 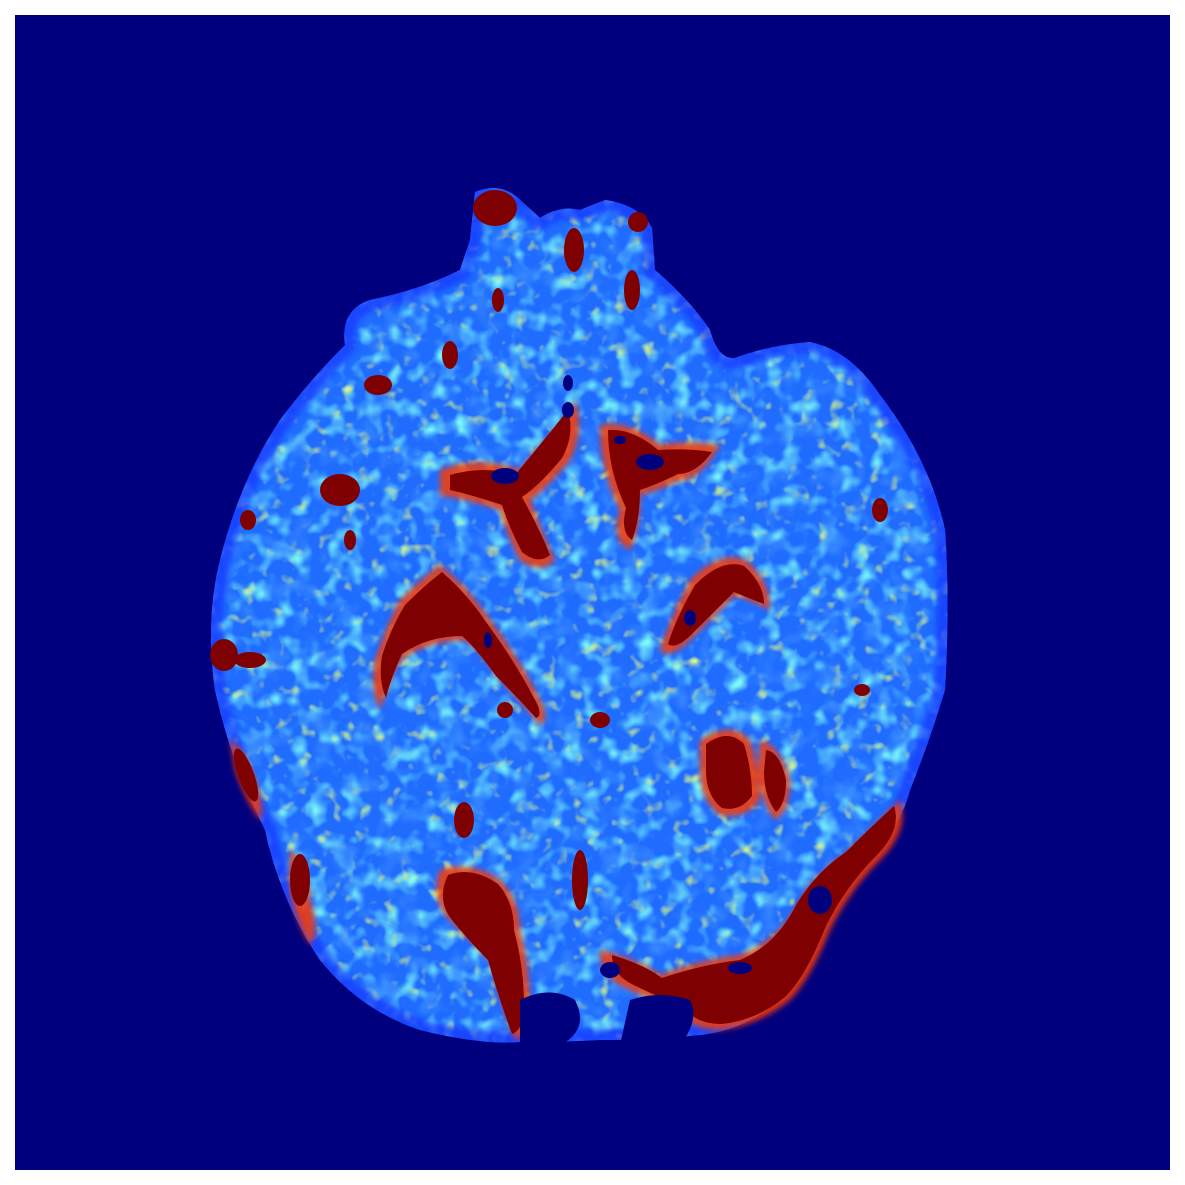 What do you see at coordinates (729, 772) in the screenshot?
I see `vessel-temporal-right` at bounding box center [729, 772].